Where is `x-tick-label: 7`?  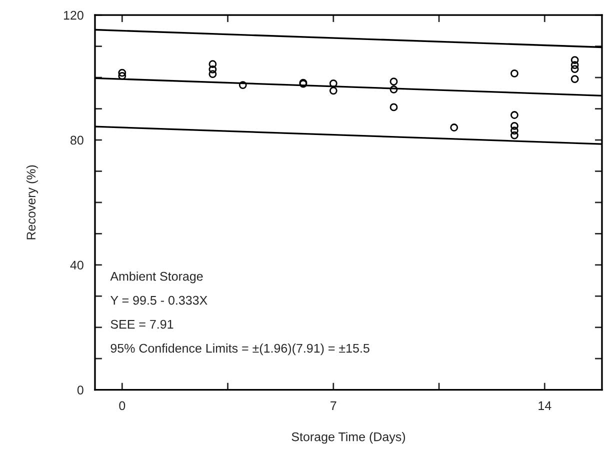 x-tick-label: 7 is located at coordinates (333, 405).